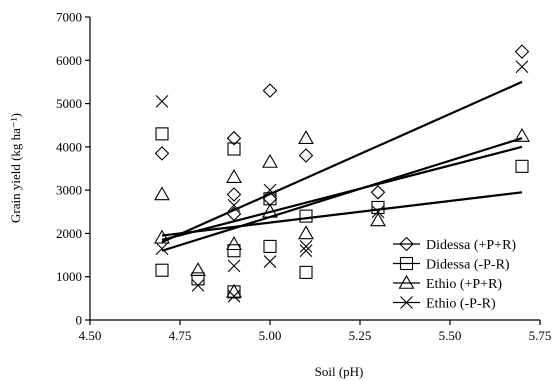  I want to click on x-tick-label: 5.00, so click(270, 335).